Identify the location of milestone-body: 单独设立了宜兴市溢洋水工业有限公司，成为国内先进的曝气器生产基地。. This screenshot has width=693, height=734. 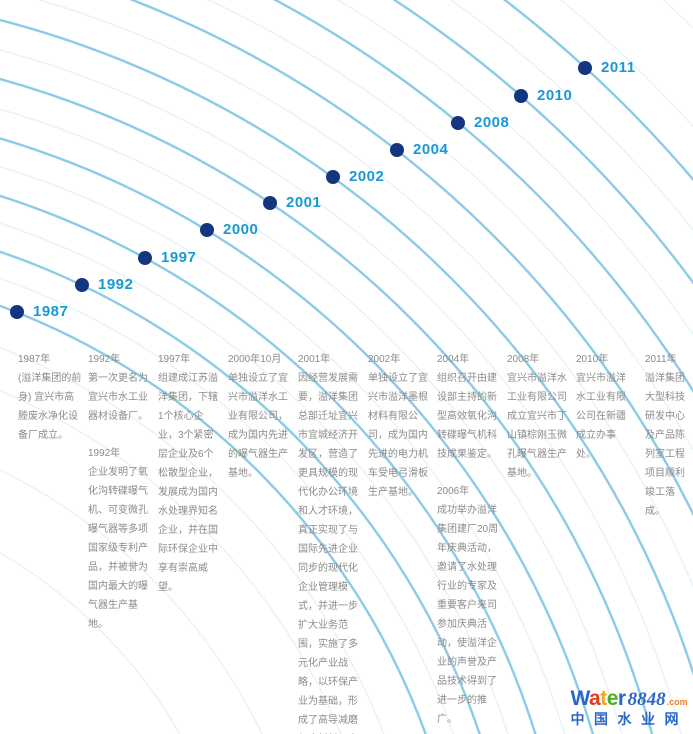
(258, 426).